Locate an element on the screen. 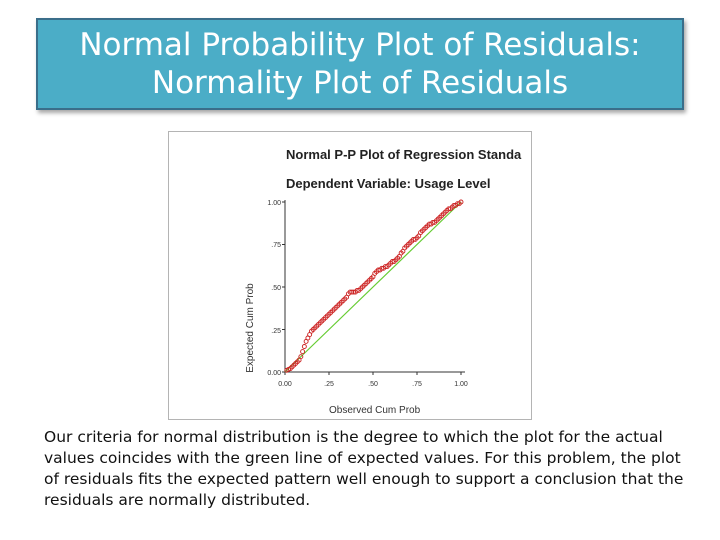 This screenshot has width=720, height=540. reference-line is located at coordinates (373, 287).